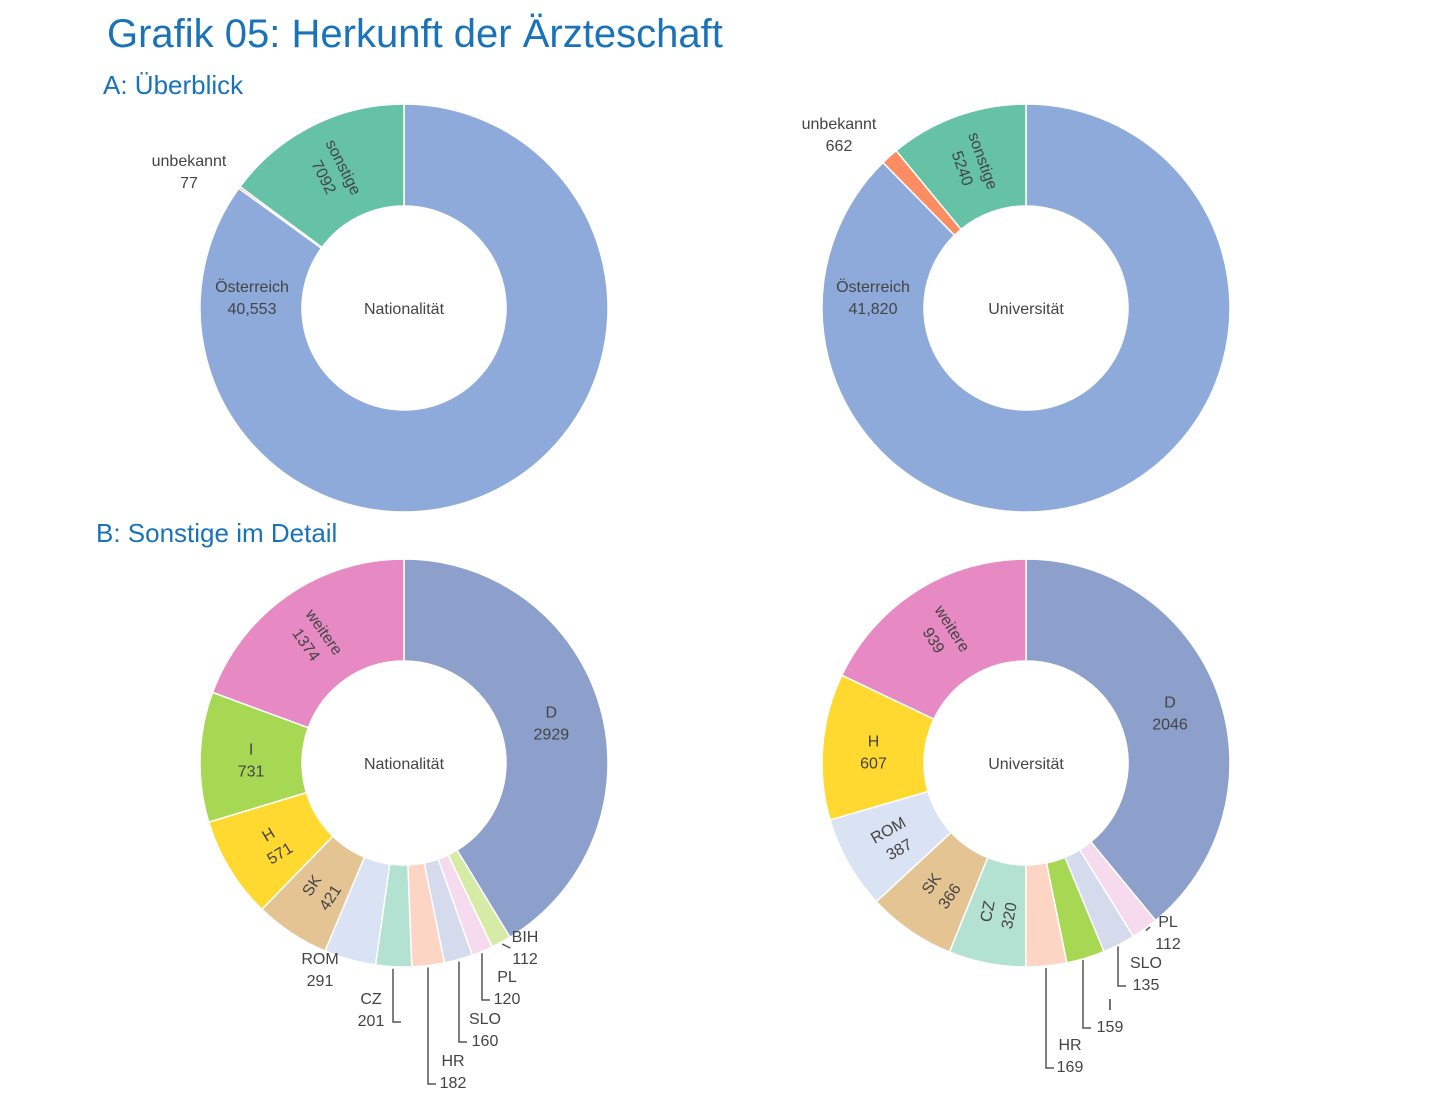  What do you see at coordinates (485, 1030) in the screenshot?
I see `slice-slo-label: SLO 160` at bounding box center [485, 1030].